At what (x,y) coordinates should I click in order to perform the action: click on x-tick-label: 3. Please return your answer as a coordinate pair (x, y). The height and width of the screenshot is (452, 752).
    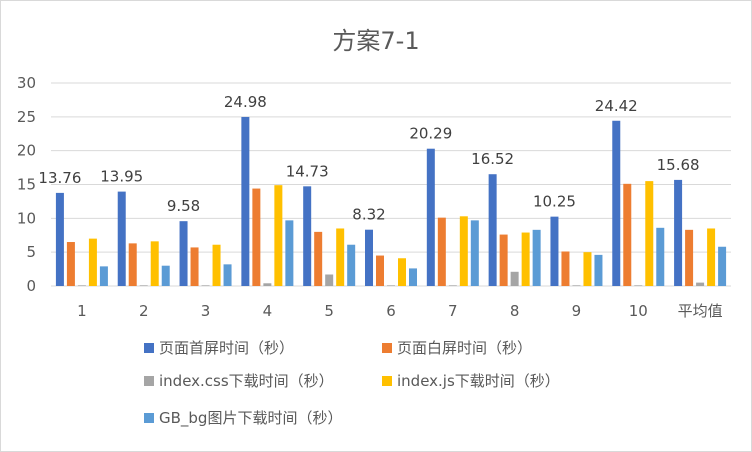
    Looking at the image, I should click on (206, 311).